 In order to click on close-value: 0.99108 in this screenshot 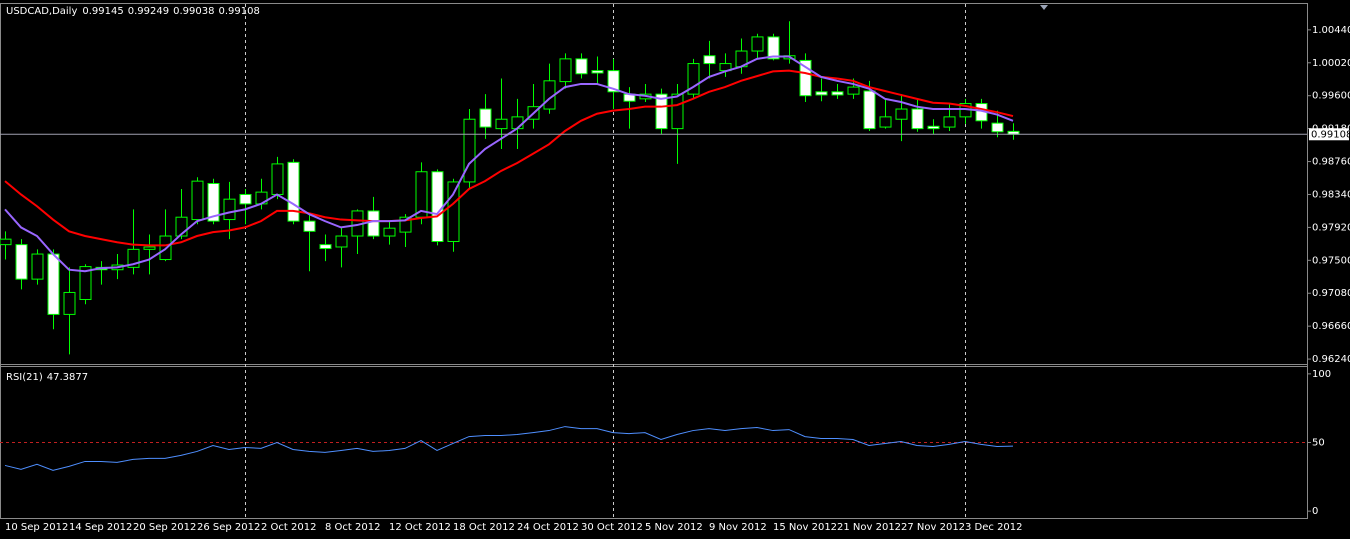, I will do `click(238, 11)`.